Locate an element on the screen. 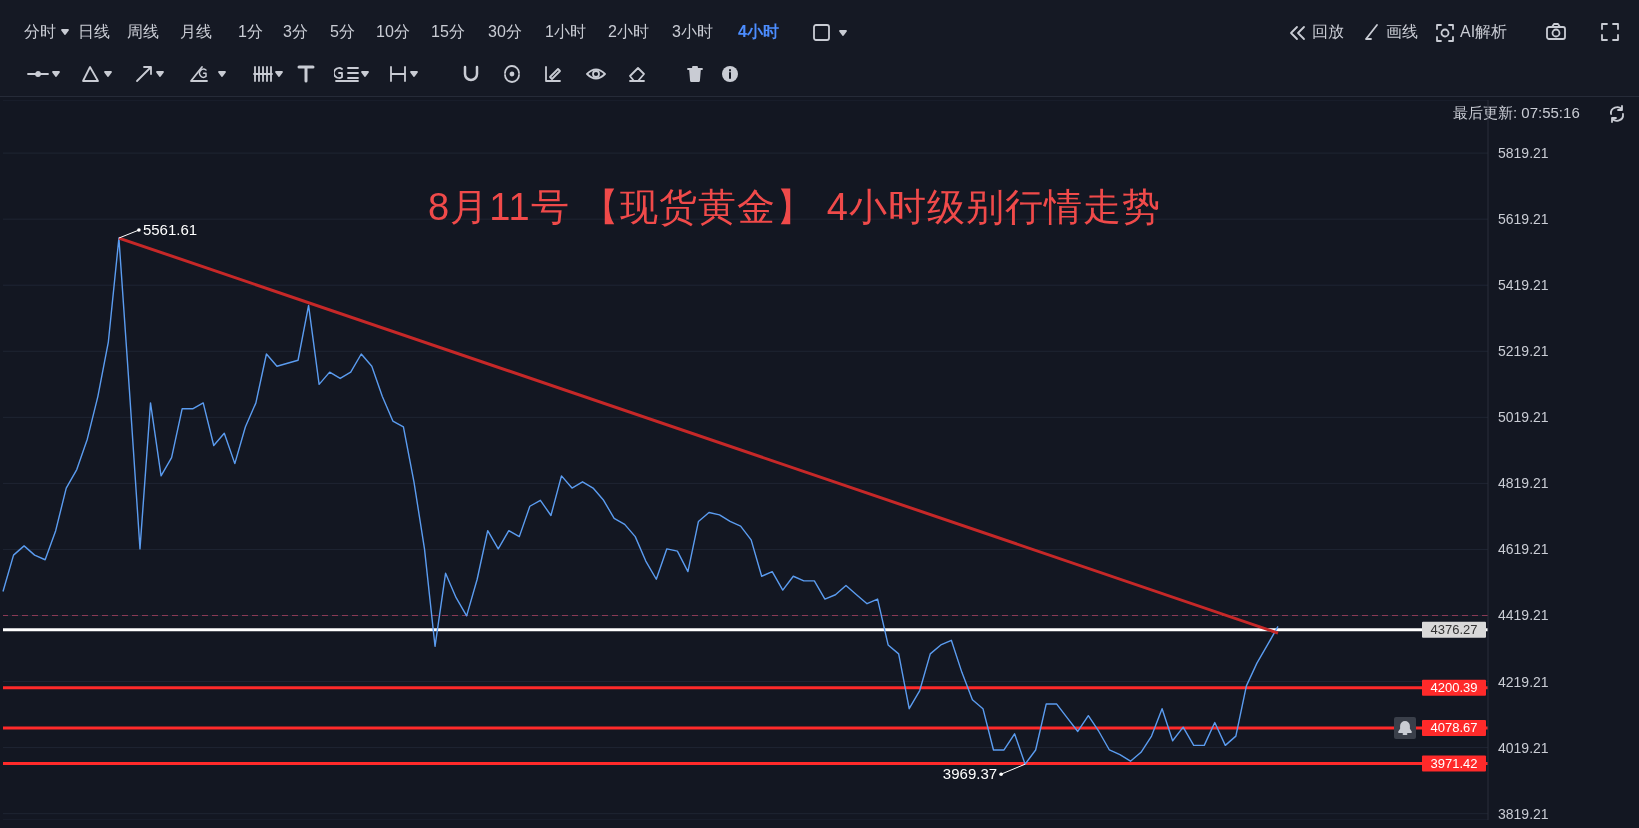  text: AI解析 is located at coordinates (1484, 32).